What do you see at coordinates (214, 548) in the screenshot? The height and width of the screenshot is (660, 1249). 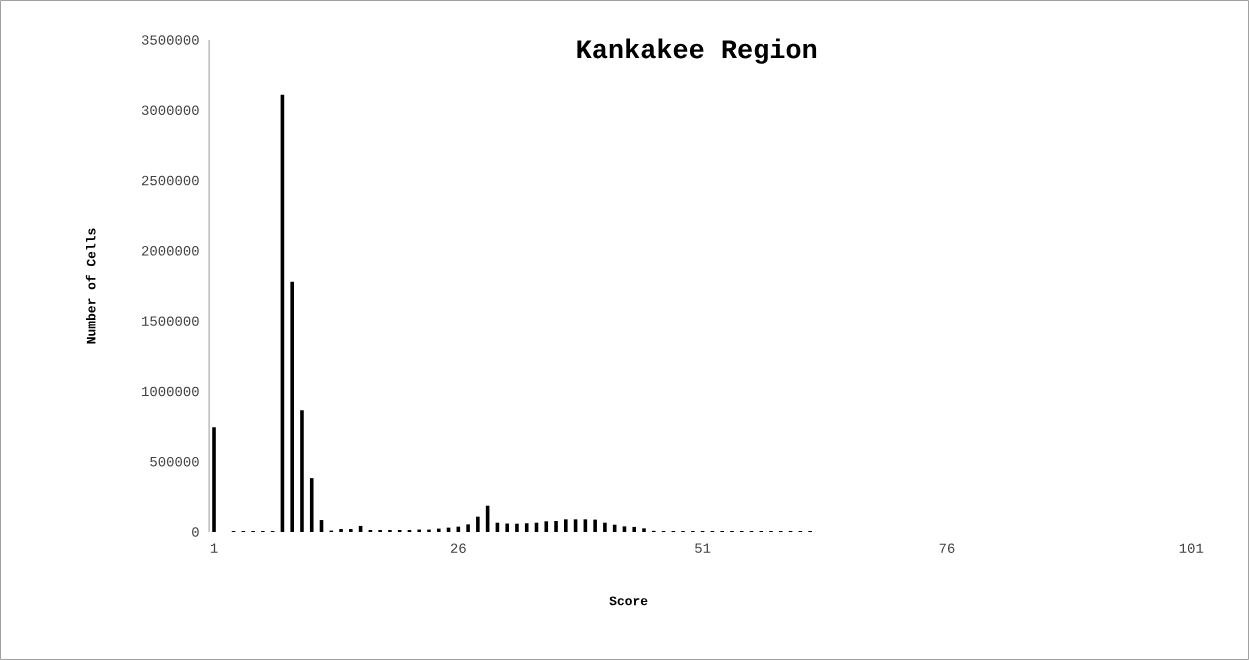 I see `x-tick-label: 1` at bounding box center [214, 548].